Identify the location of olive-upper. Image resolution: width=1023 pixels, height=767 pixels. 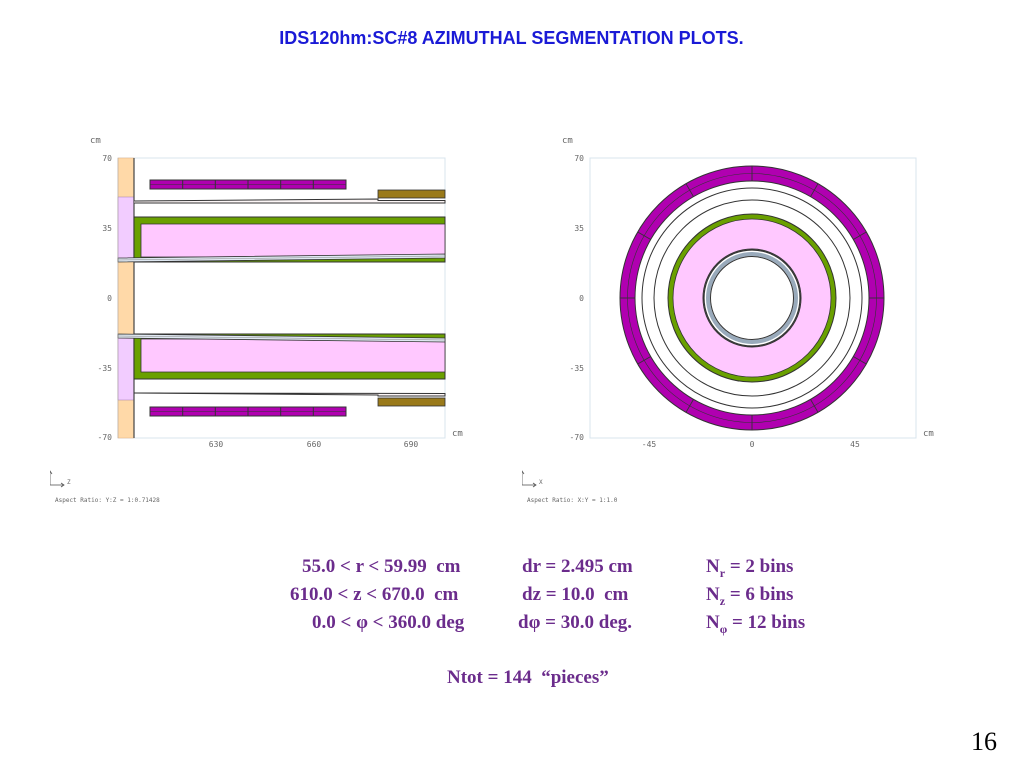
(411, 194).